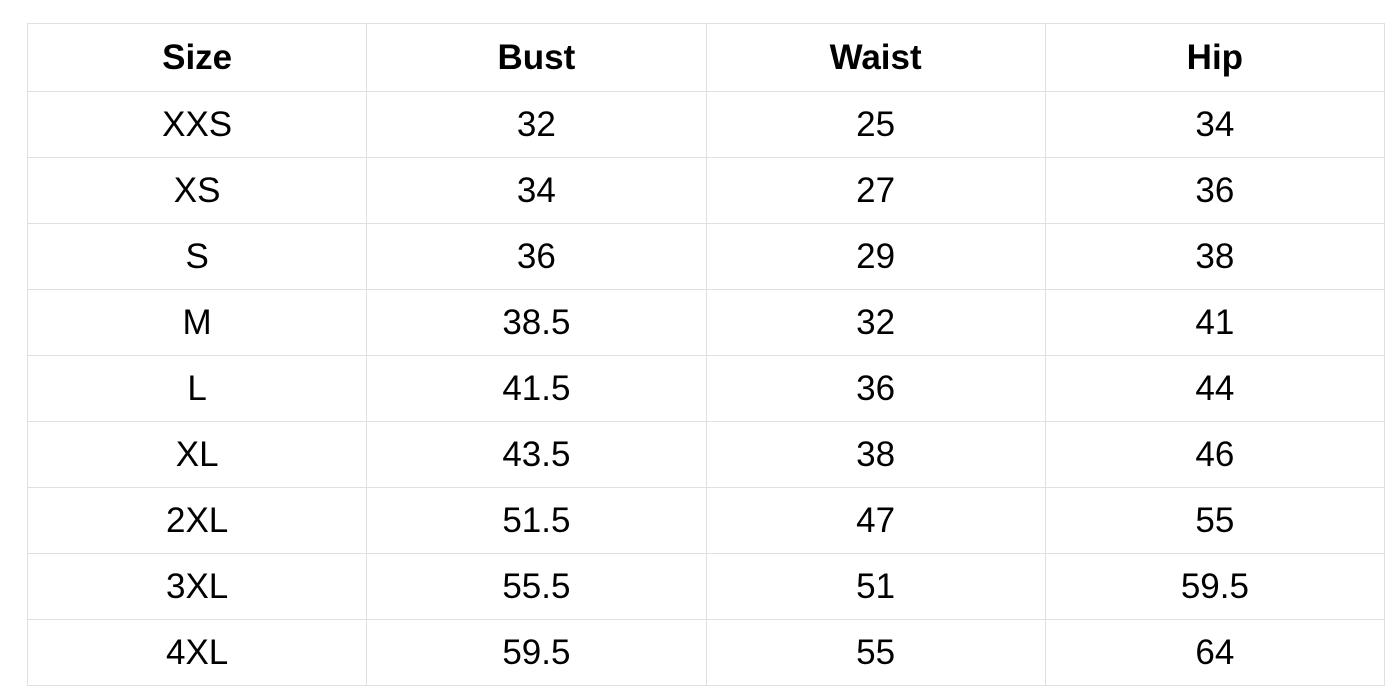 This screenshot has width=1400, height=700. I want to click on cell-waist: 29, so click(875, 256).